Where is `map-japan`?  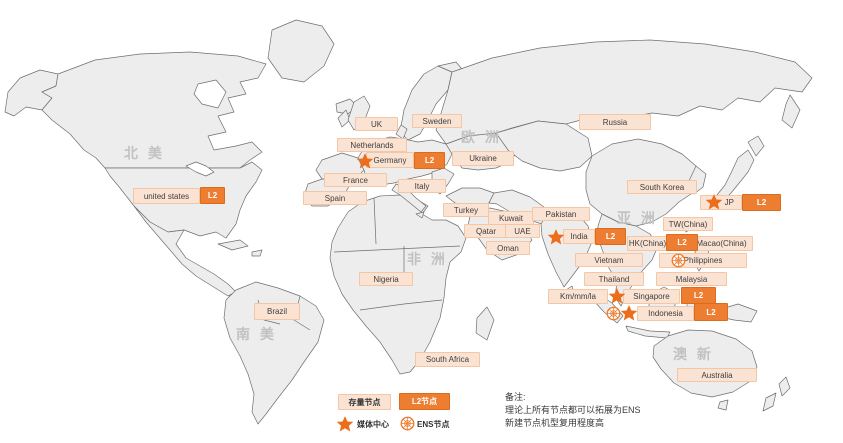
map-japan is located at coordinates (735, 175).